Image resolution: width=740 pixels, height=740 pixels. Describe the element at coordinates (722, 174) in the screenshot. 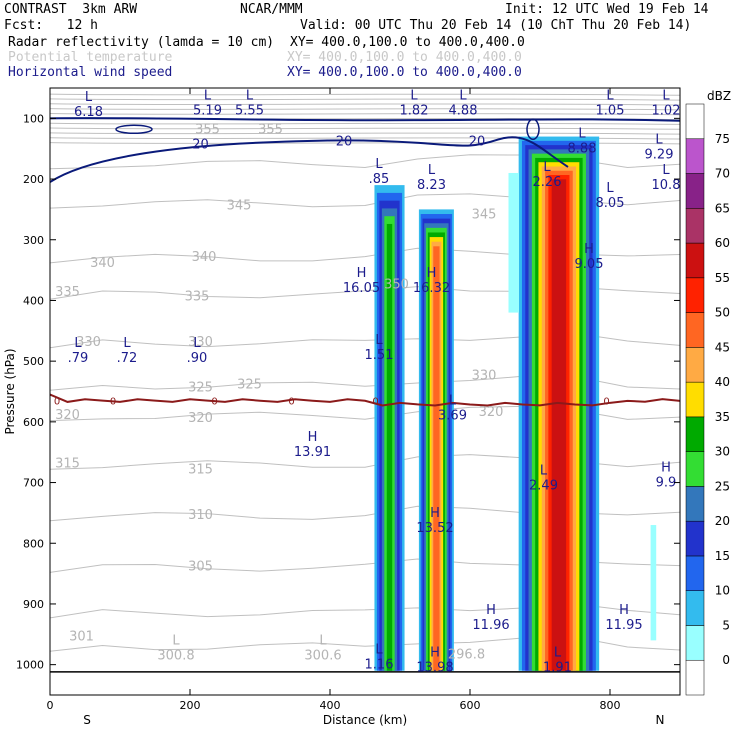

I see `colorbar-label: 70` at that location.